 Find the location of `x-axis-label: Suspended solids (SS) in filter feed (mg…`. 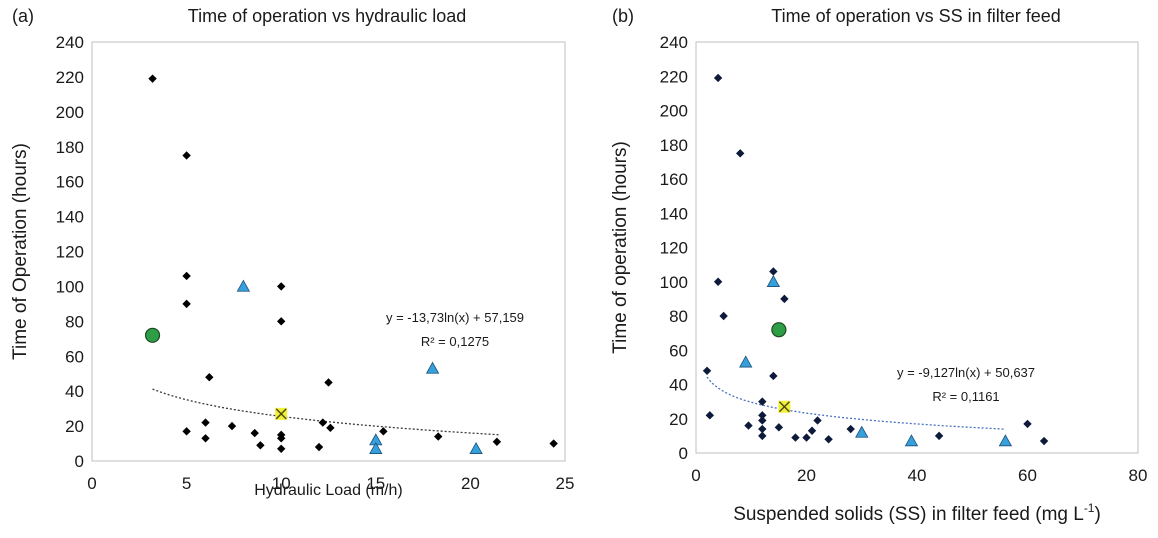

x-axis-label: Suspended solids (SS) in filter feed (mg… is located at coordinates (917, 513).